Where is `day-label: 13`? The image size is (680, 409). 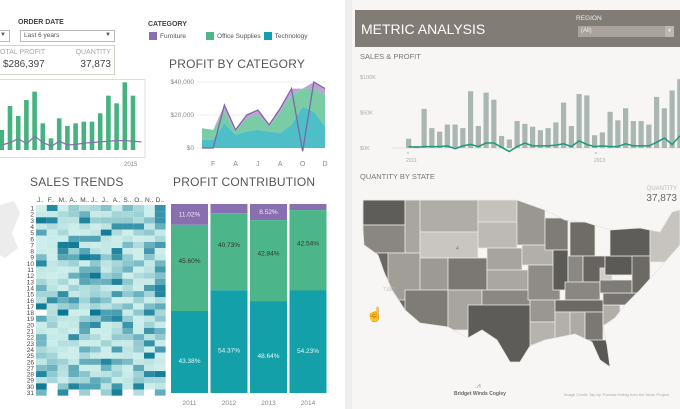 day-label: 13 is located at coordinates (31, 282).